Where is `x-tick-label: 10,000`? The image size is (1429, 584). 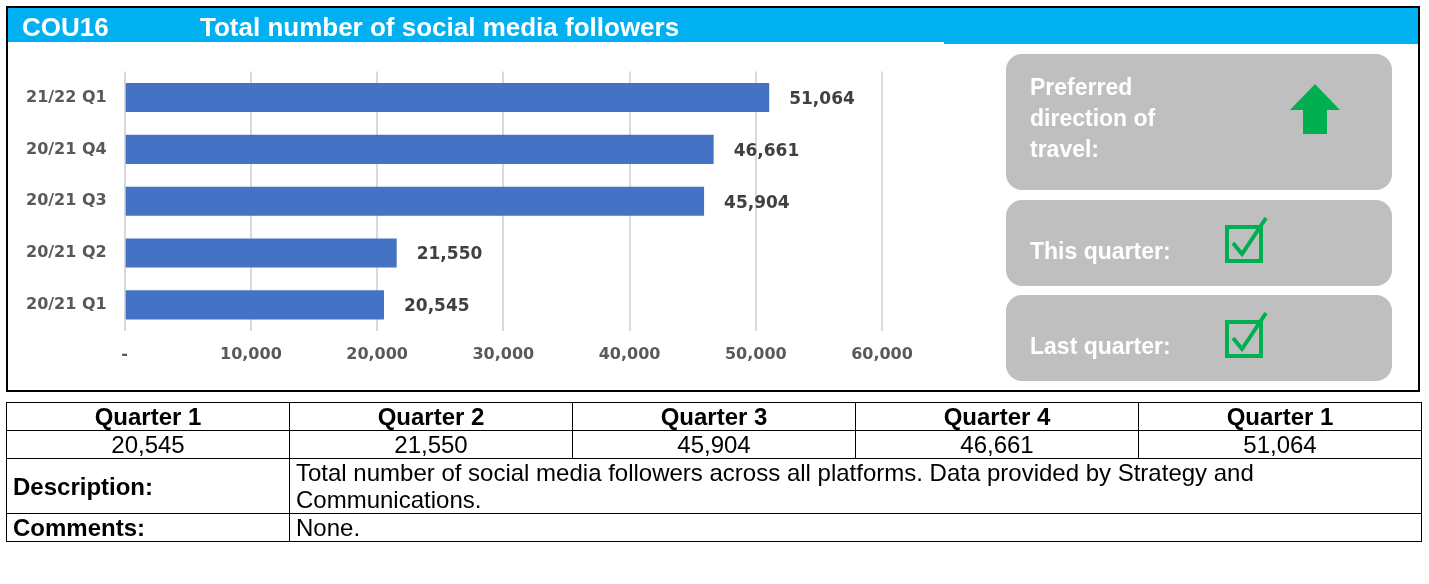 x-tick-label: 10,000 is located at coordinates (251, 353).